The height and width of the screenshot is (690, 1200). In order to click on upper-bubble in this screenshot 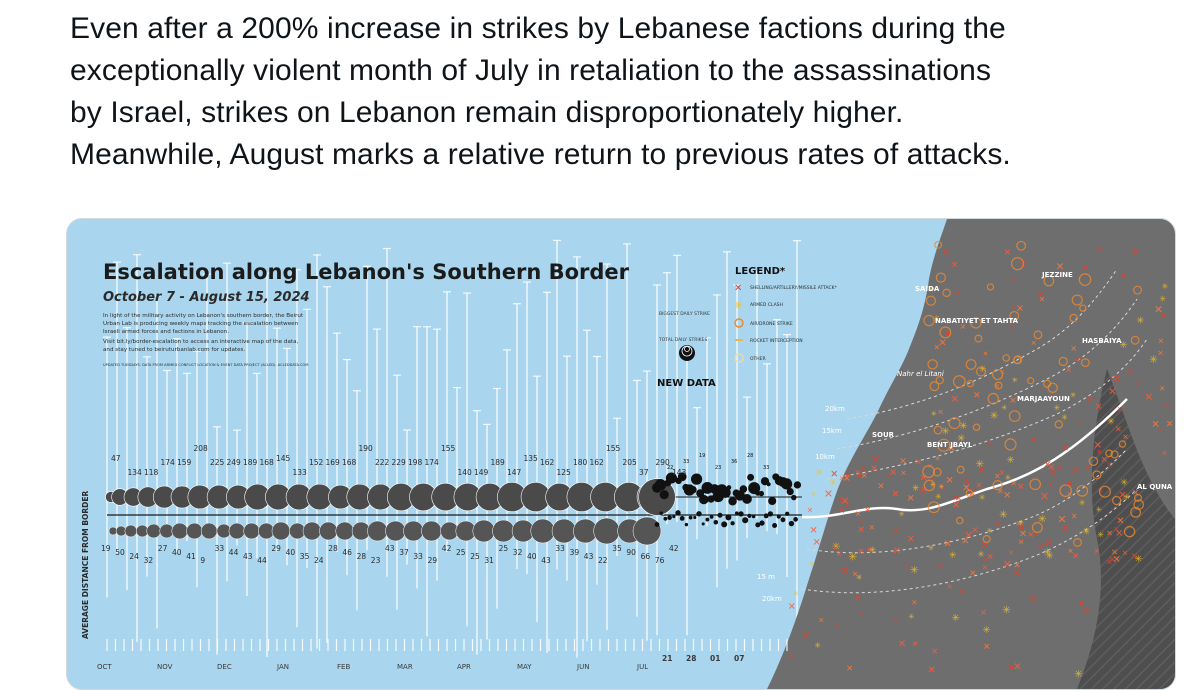, I will do `click(657, 497)`.